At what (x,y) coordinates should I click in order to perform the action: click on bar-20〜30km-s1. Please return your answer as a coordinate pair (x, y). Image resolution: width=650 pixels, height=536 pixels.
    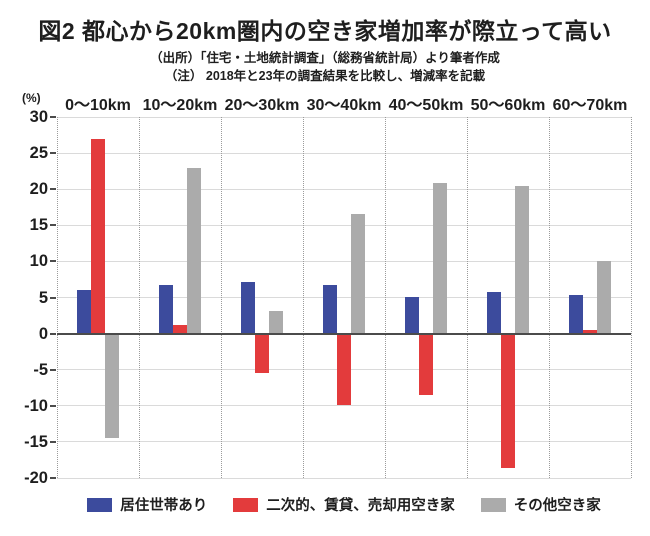
    Looking at the image, I should click on (262, 353).